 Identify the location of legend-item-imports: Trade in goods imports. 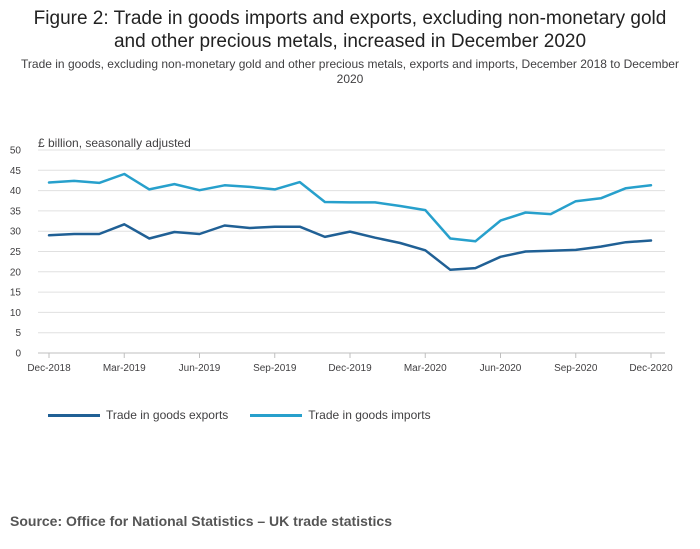
(340, 415).